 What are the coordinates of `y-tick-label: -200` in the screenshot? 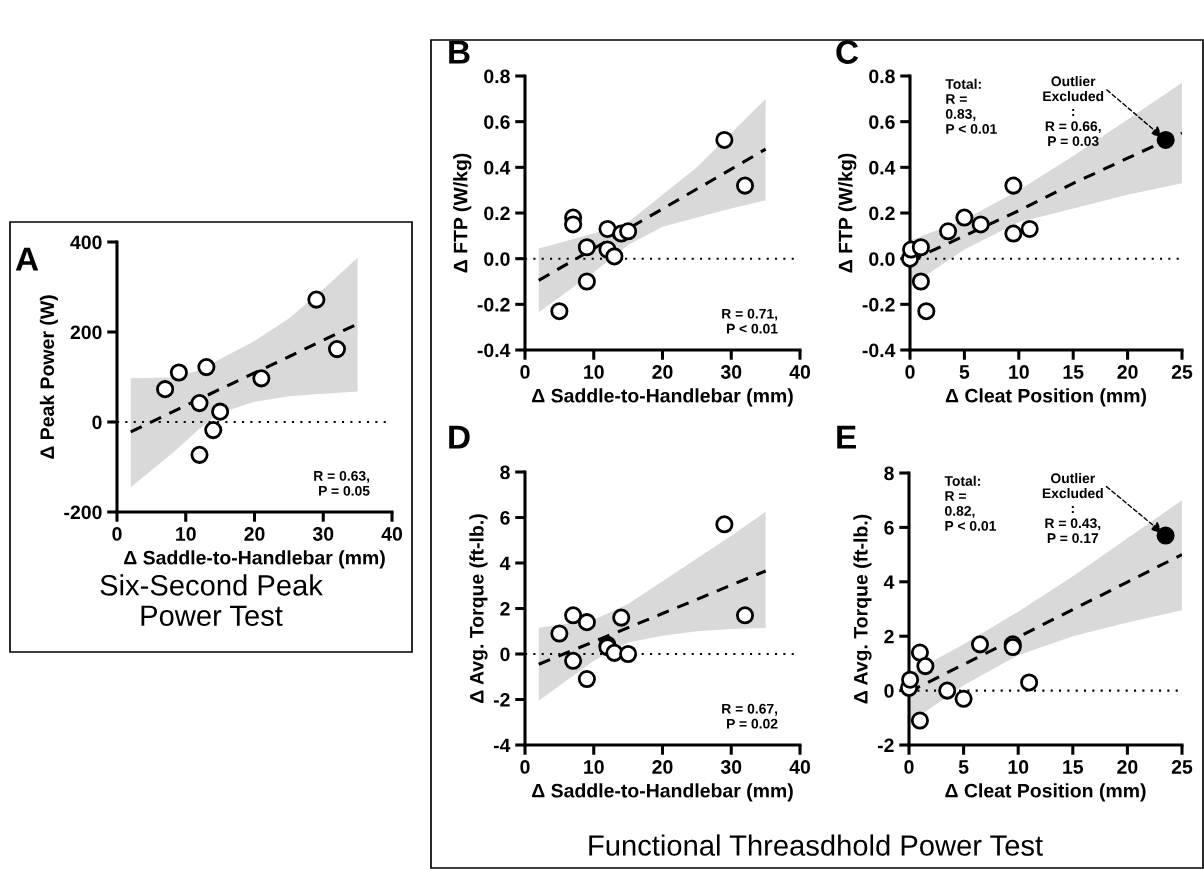 It's located at (83, 512).